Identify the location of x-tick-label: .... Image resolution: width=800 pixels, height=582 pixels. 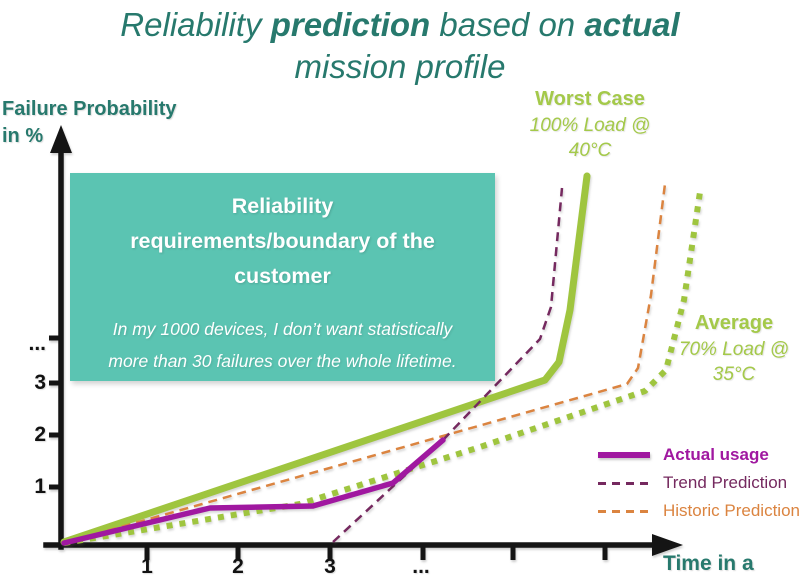
(421, 566).